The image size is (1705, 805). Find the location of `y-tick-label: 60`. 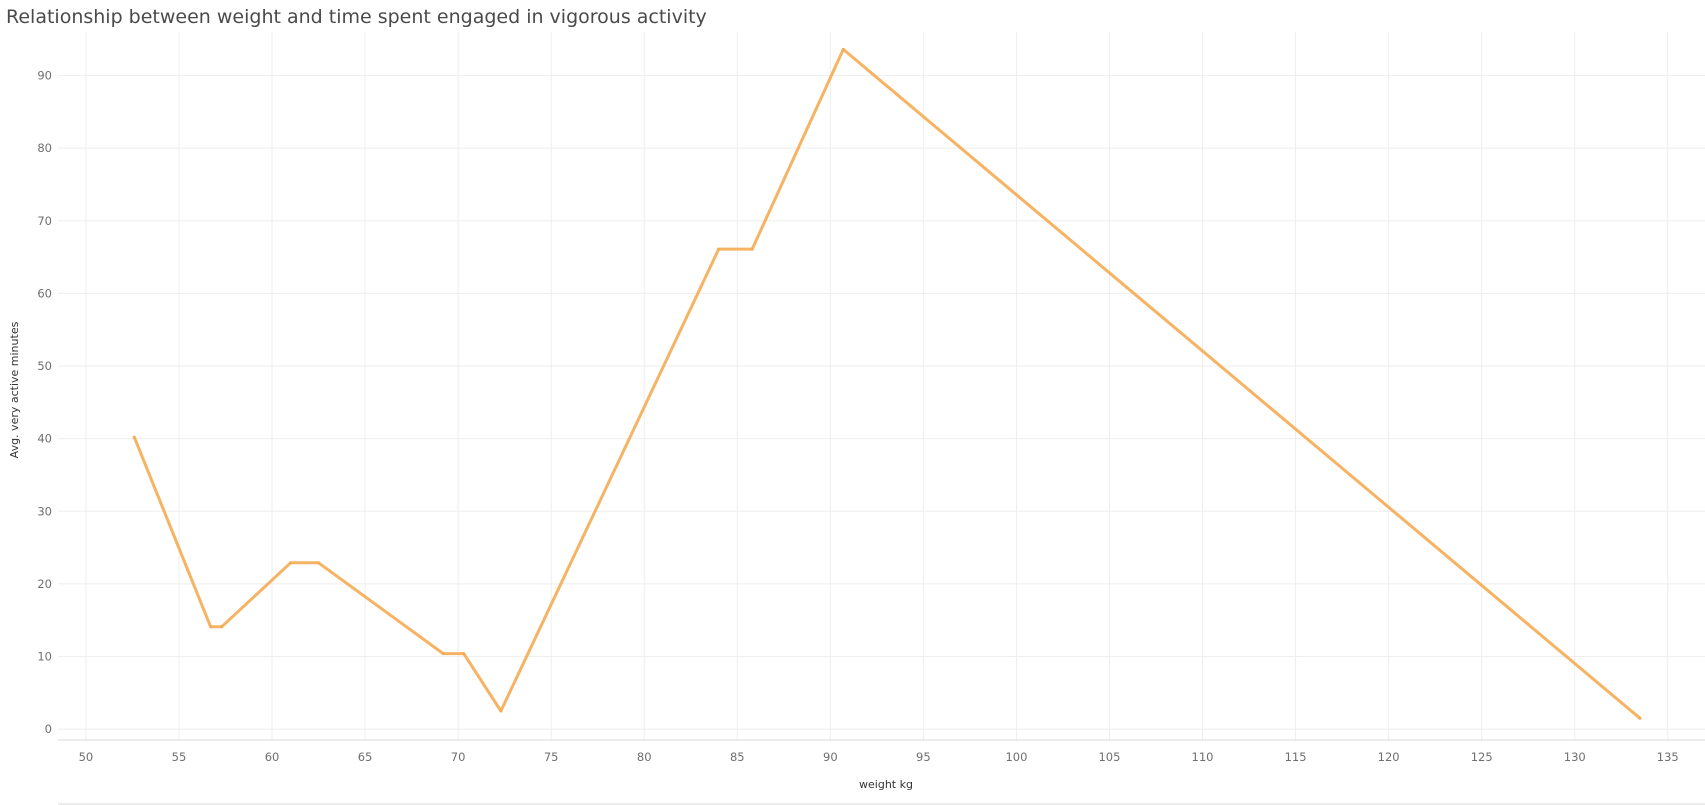

y-tick-label: 60 is located at coordinates (44, 293).